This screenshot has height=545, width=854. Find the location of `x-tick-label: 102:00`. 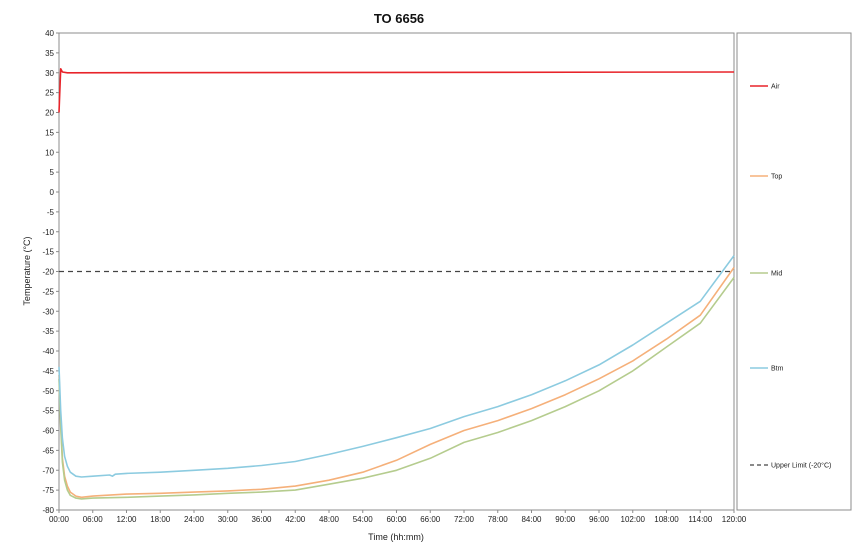

x-tick-label: 102:00 is located at coordinates (633, 519).